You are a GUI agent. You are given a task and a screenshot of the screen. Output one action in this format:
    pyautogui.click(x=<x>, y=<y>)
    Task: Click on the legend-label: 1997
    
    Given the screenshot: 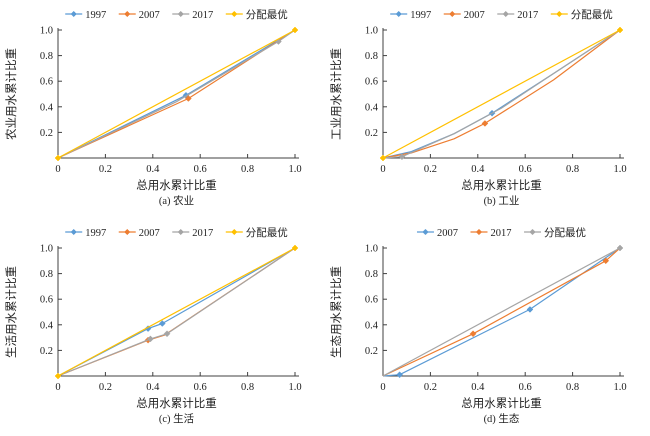 What is the action you would take?
    pyautogui.click(x=95, y=15)
    